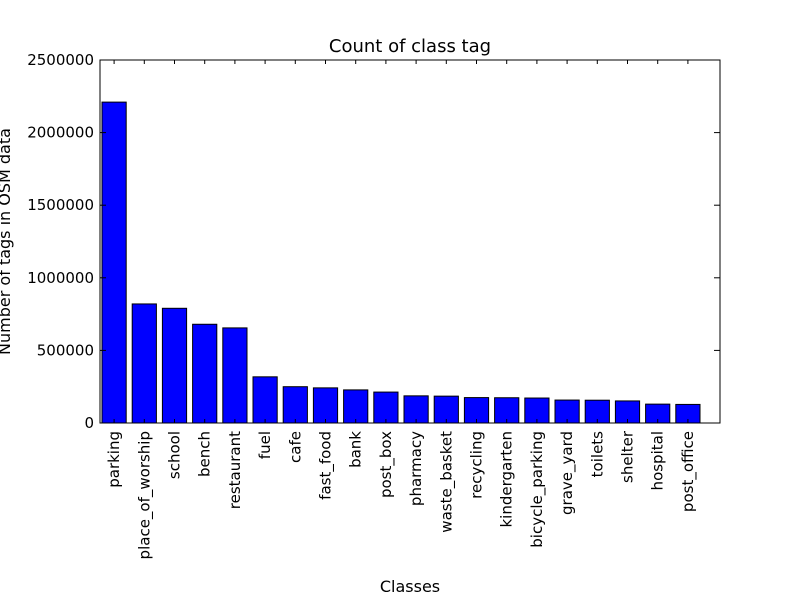  What do you see at coordinates (416, 468) in the screenshot?
I see `x-tick-label: pharmacy` at bounding box center [416, 468].